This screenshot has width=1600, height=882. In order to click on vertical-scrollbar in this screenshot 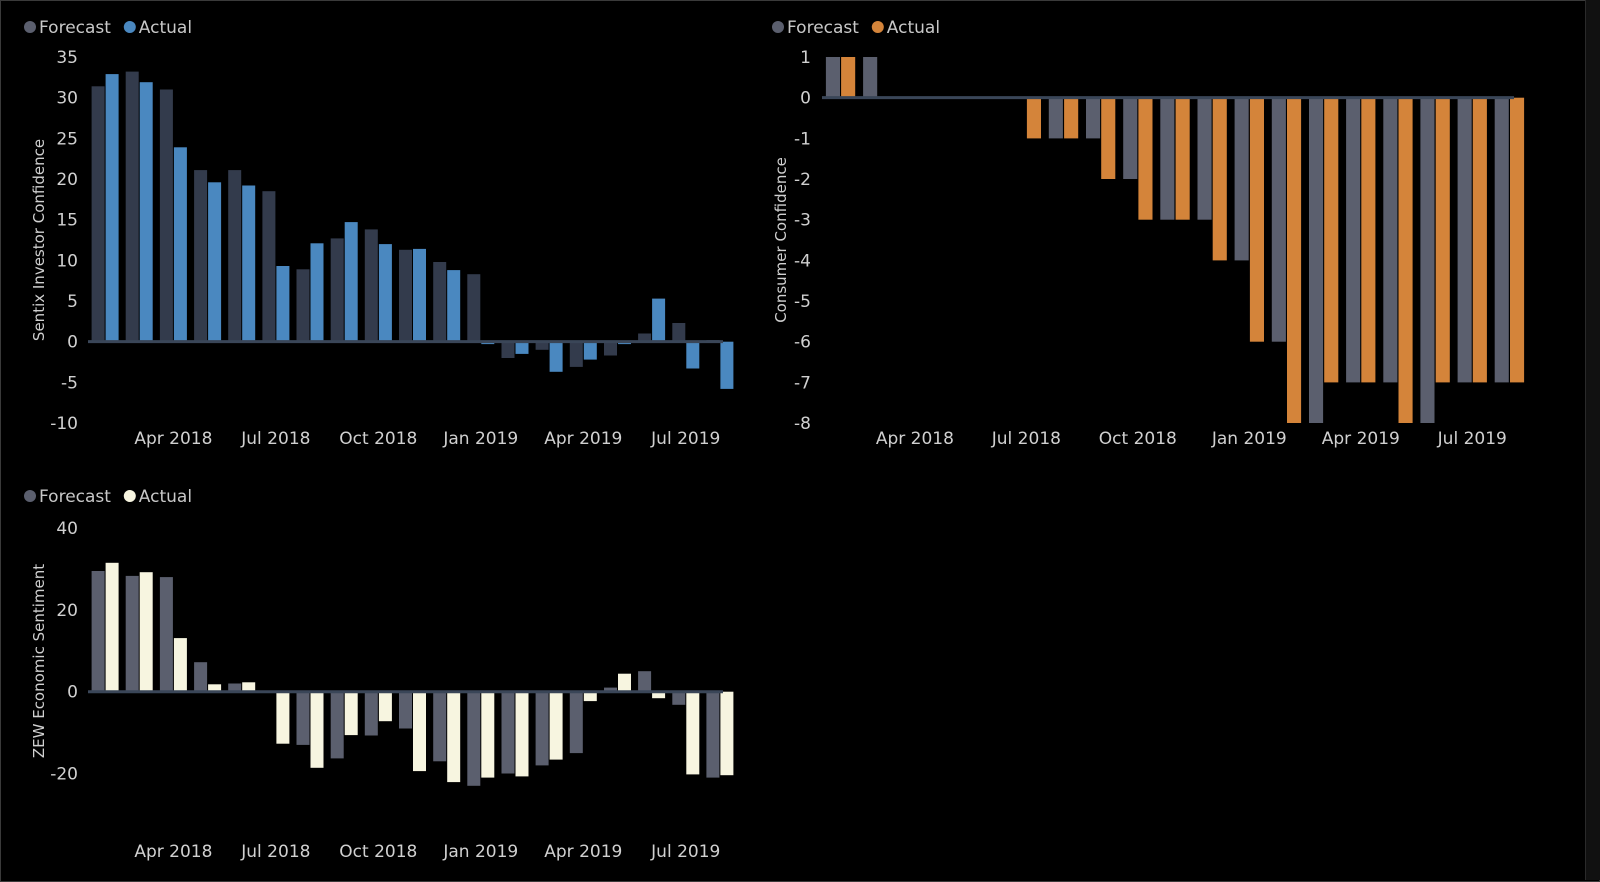, I will do `click(1592, 440)`.